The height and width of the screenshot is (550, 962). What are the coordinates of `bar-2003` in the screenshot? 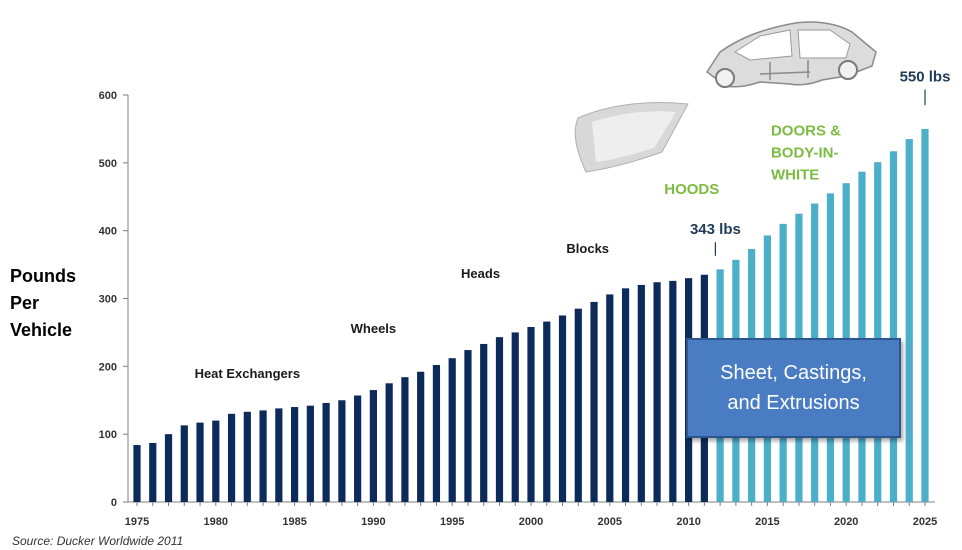 It's located at (578, 405).